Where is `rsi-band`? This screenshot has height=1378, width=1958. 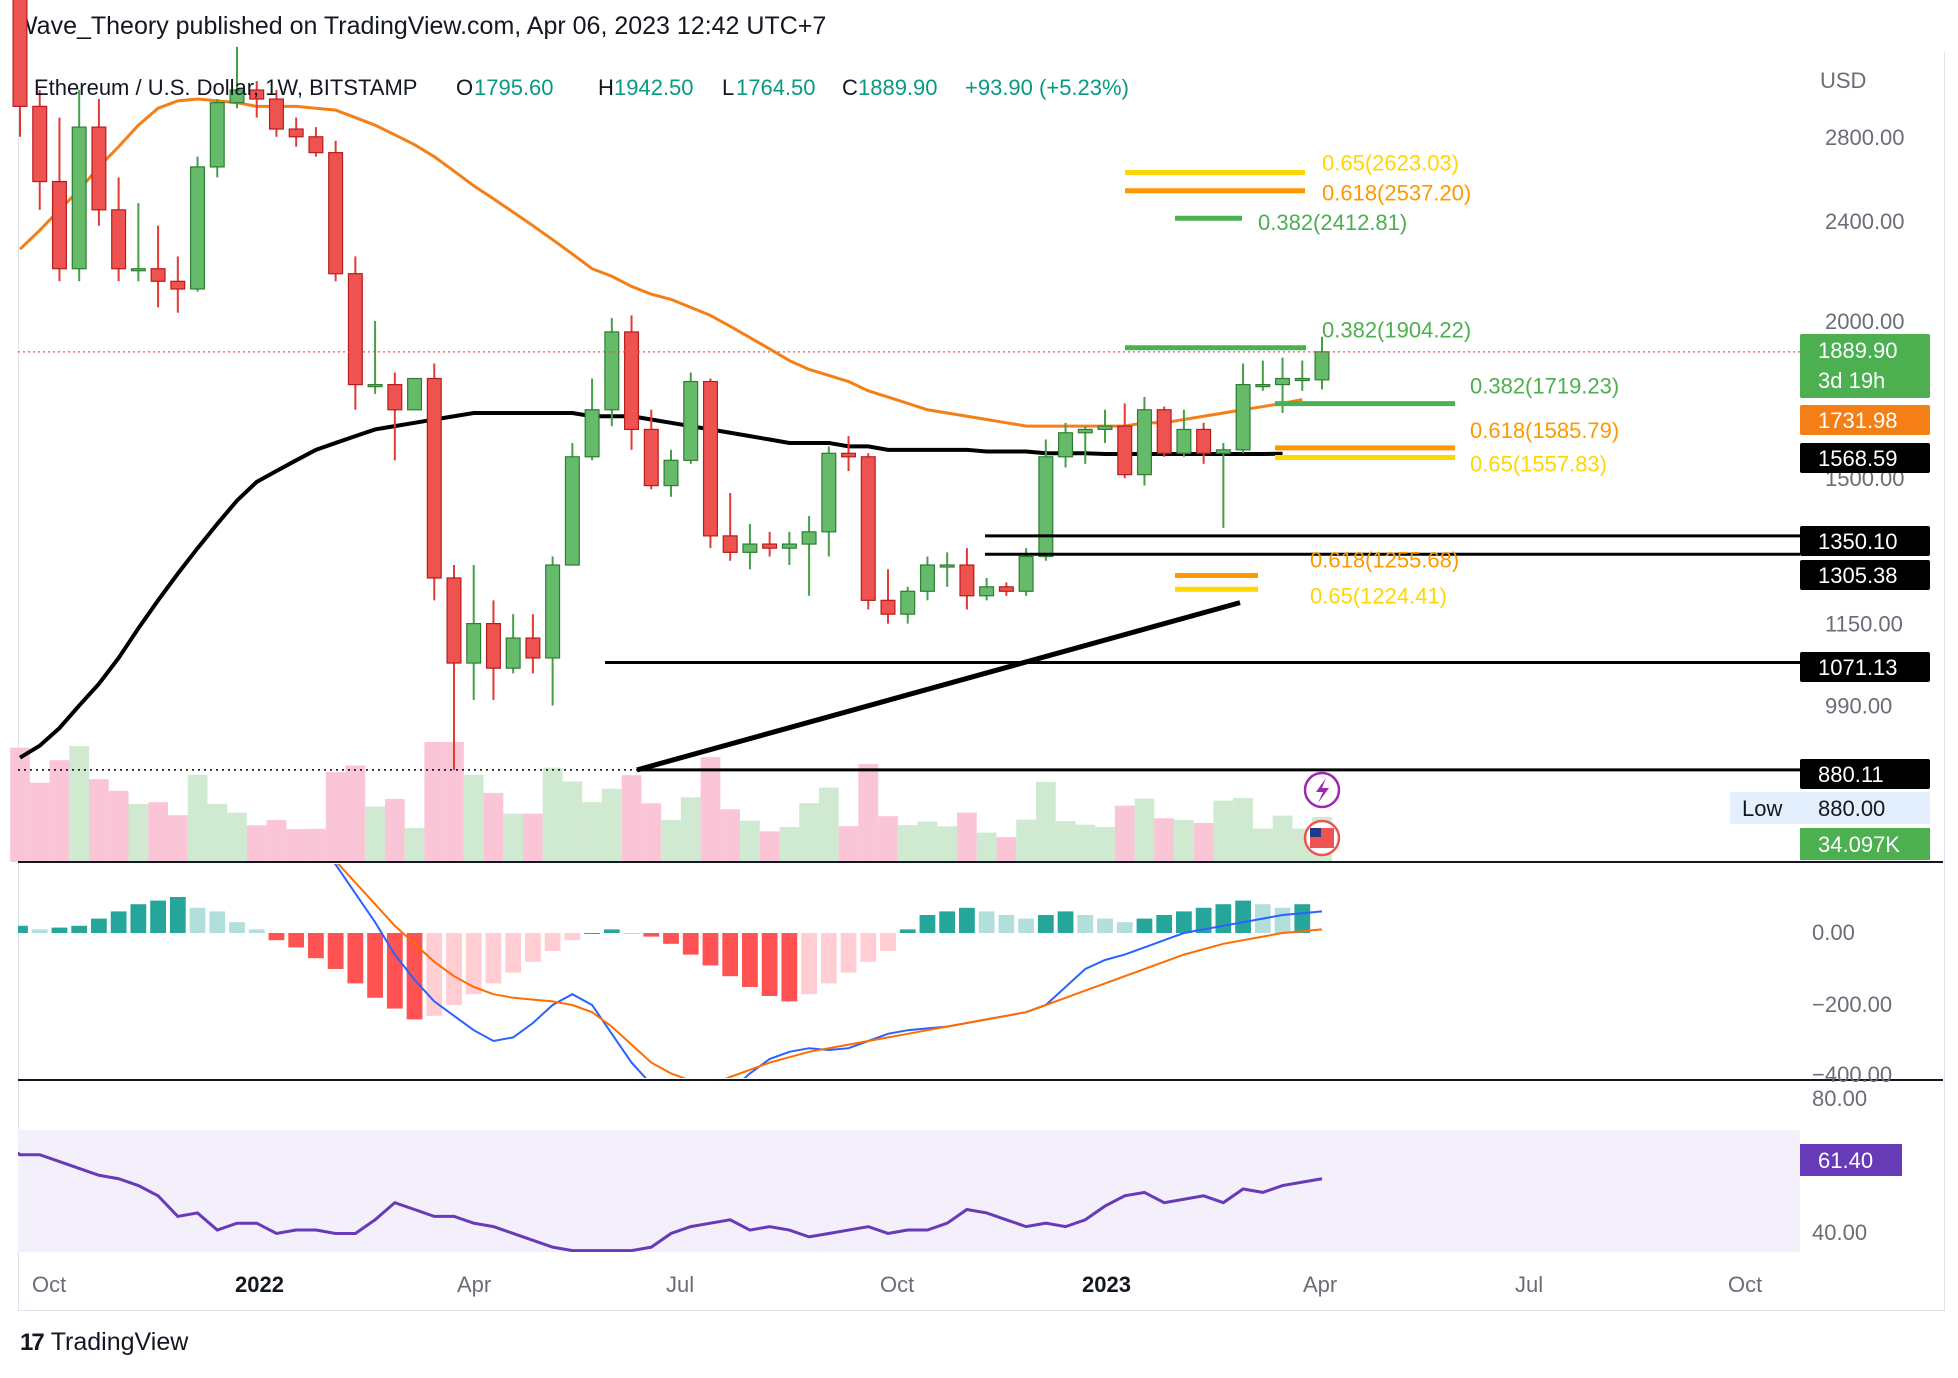
rsi-band is located at coordinates (909, 1191).